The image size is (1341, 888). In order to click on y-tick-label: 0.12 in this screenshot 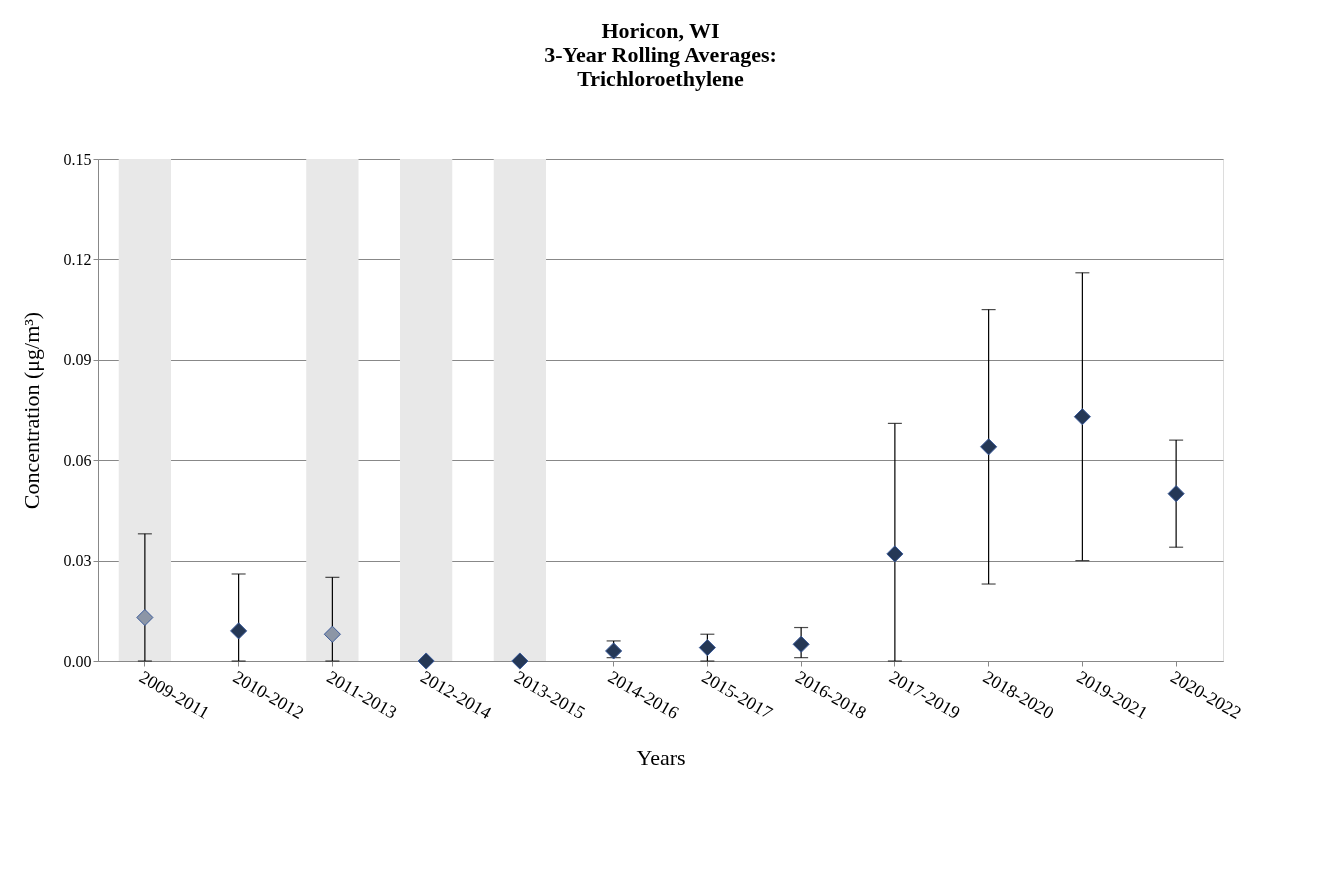, I will do `click(77, 259)`.